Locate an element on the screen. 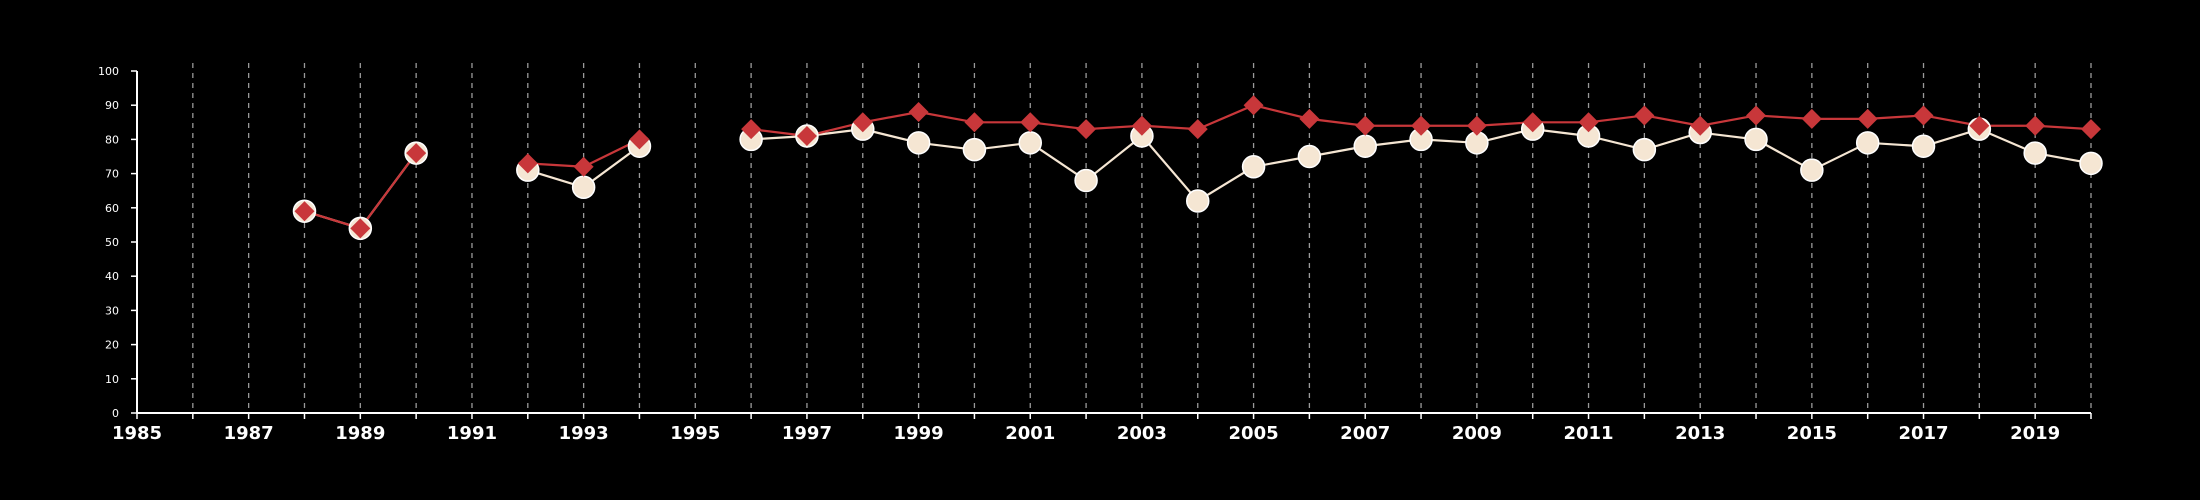 This screenshot has width=2200, height=500. x-tick-label: 1999 is located at coordinates (919, 433).